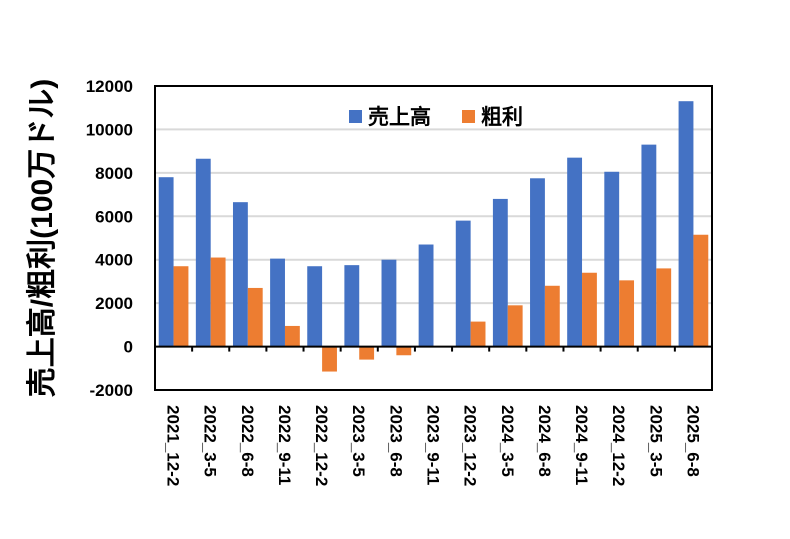 The height and width of the screenshot is (539, 790). I want to click on x-tick-label: 2023_6-8, so click(395, 441).